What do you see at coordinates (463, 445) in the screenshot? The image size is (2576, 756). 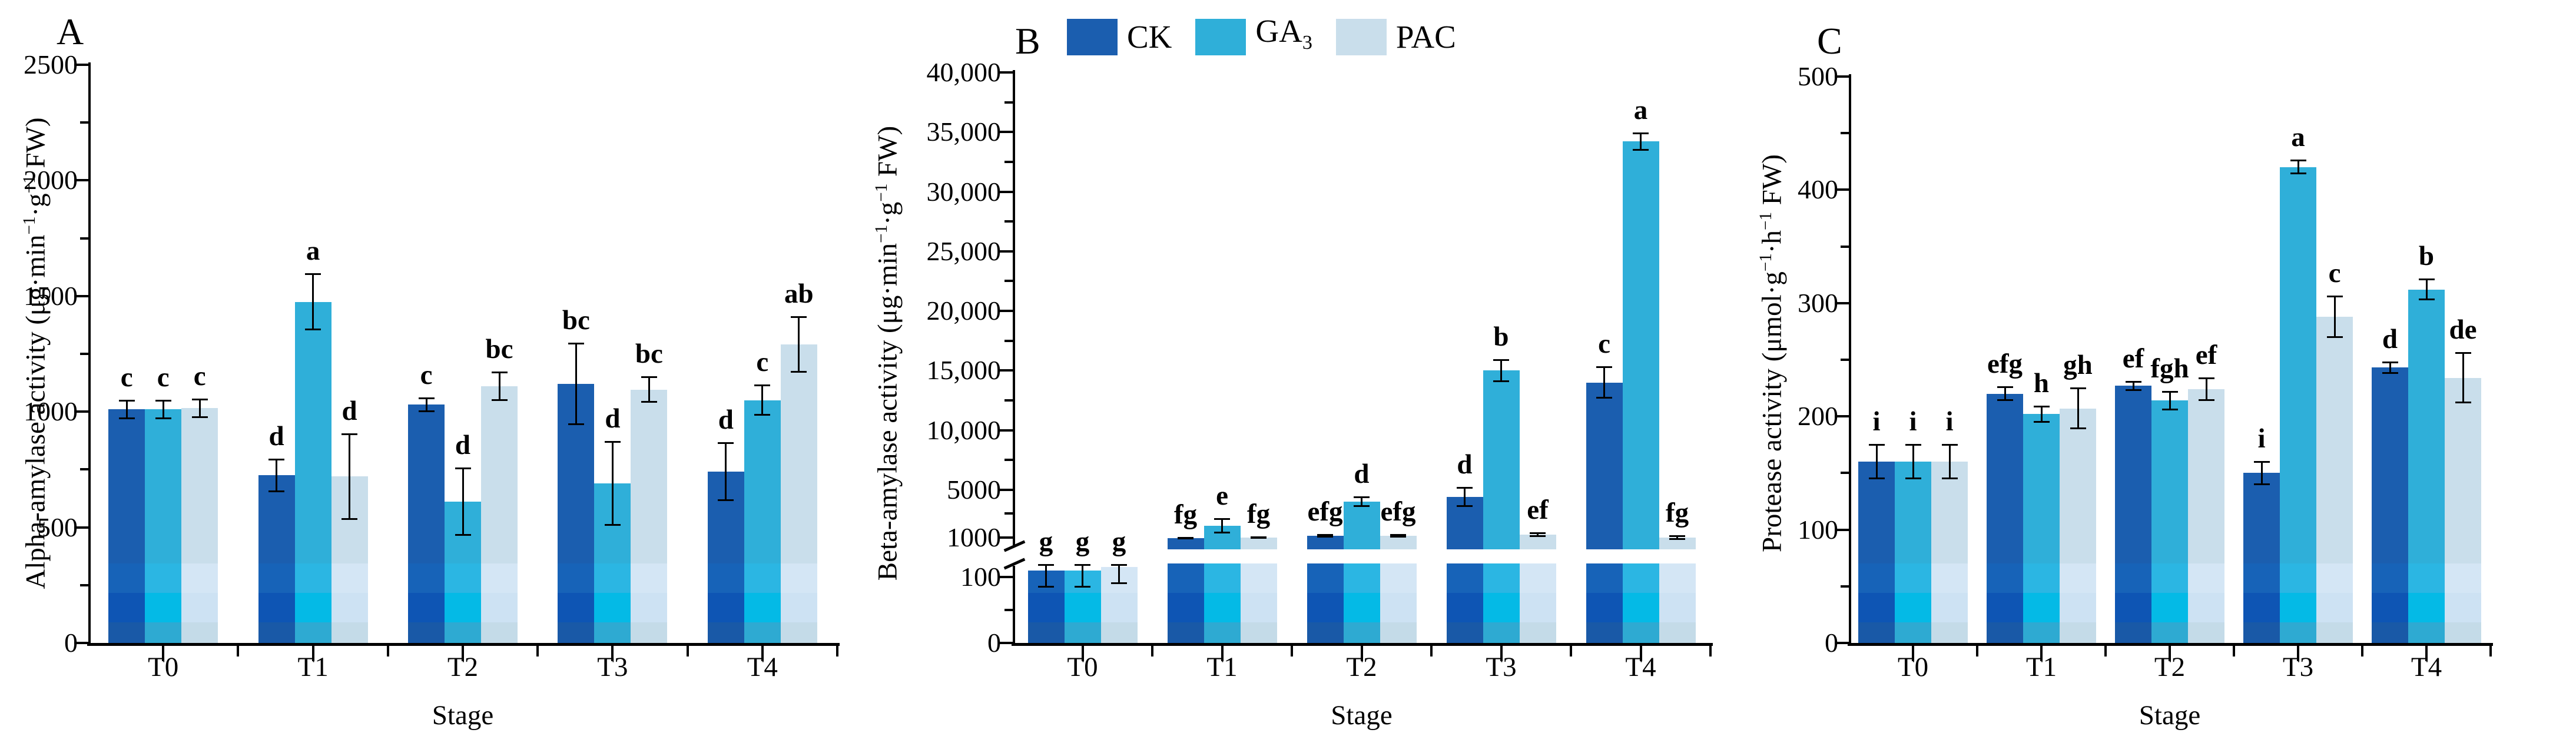 I see `sig-letter-a-t2-ga_3: d` at bounding box center [463, 445].